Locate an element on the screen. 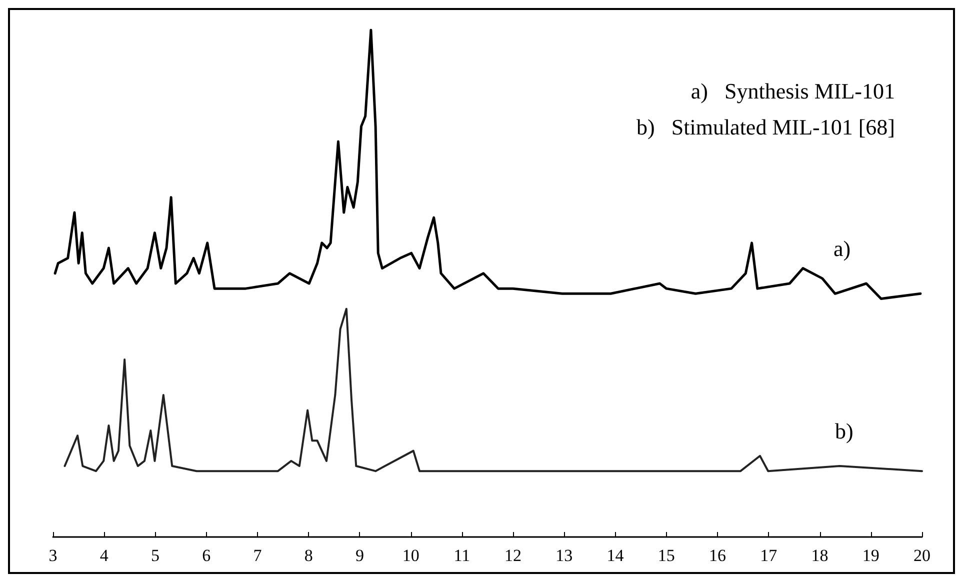 This screenshot has width=963, height=582. x-tick-label: 11 is located at coordinates (462, 555).